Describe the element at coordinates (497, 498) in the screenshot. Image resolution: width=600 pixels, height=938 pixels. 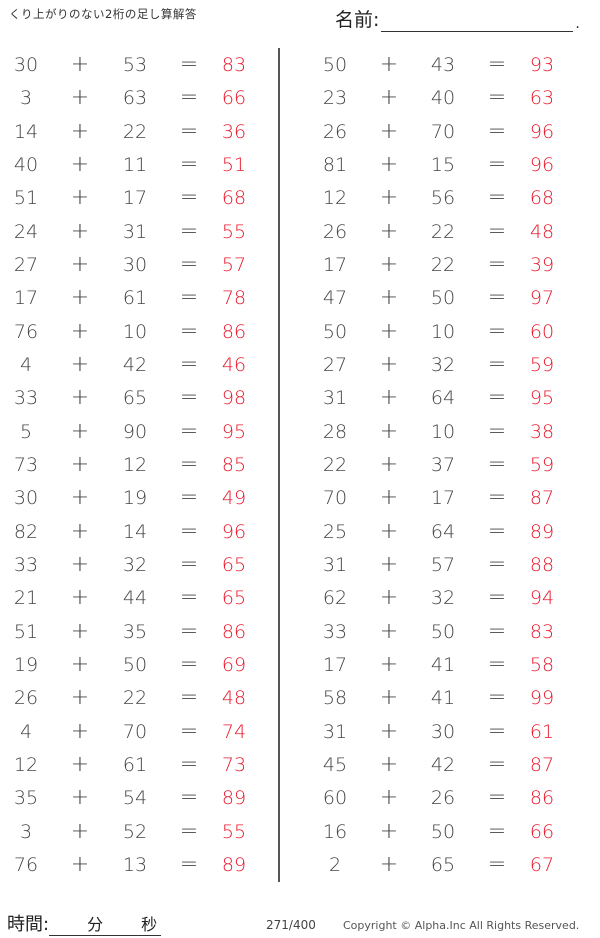
I see `right-problem-14-equals-sign: =` at that location.